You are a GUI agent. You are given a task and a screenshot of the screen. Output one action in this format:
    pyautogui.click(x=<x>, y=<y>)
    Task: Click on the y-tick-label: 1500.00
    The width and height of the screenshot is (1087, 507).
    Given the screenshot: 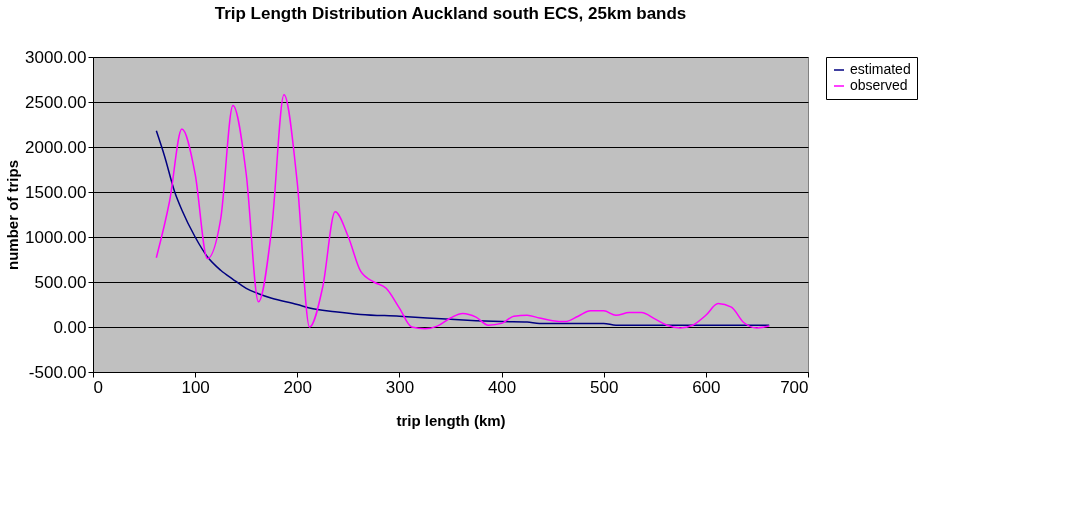 What is the action you would take?
    pyautogui.click(x=56, y=192)
    